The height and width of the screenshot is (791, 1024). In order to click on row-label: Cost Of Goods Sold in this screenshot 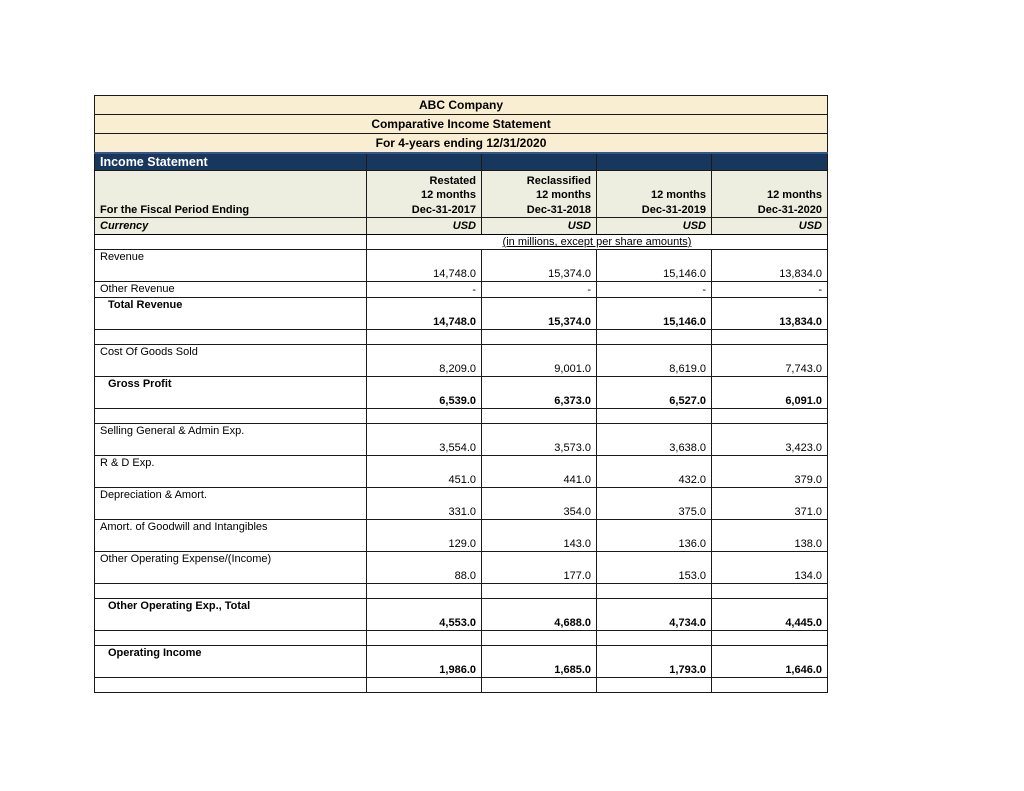, I will do `click(230, 360)`.